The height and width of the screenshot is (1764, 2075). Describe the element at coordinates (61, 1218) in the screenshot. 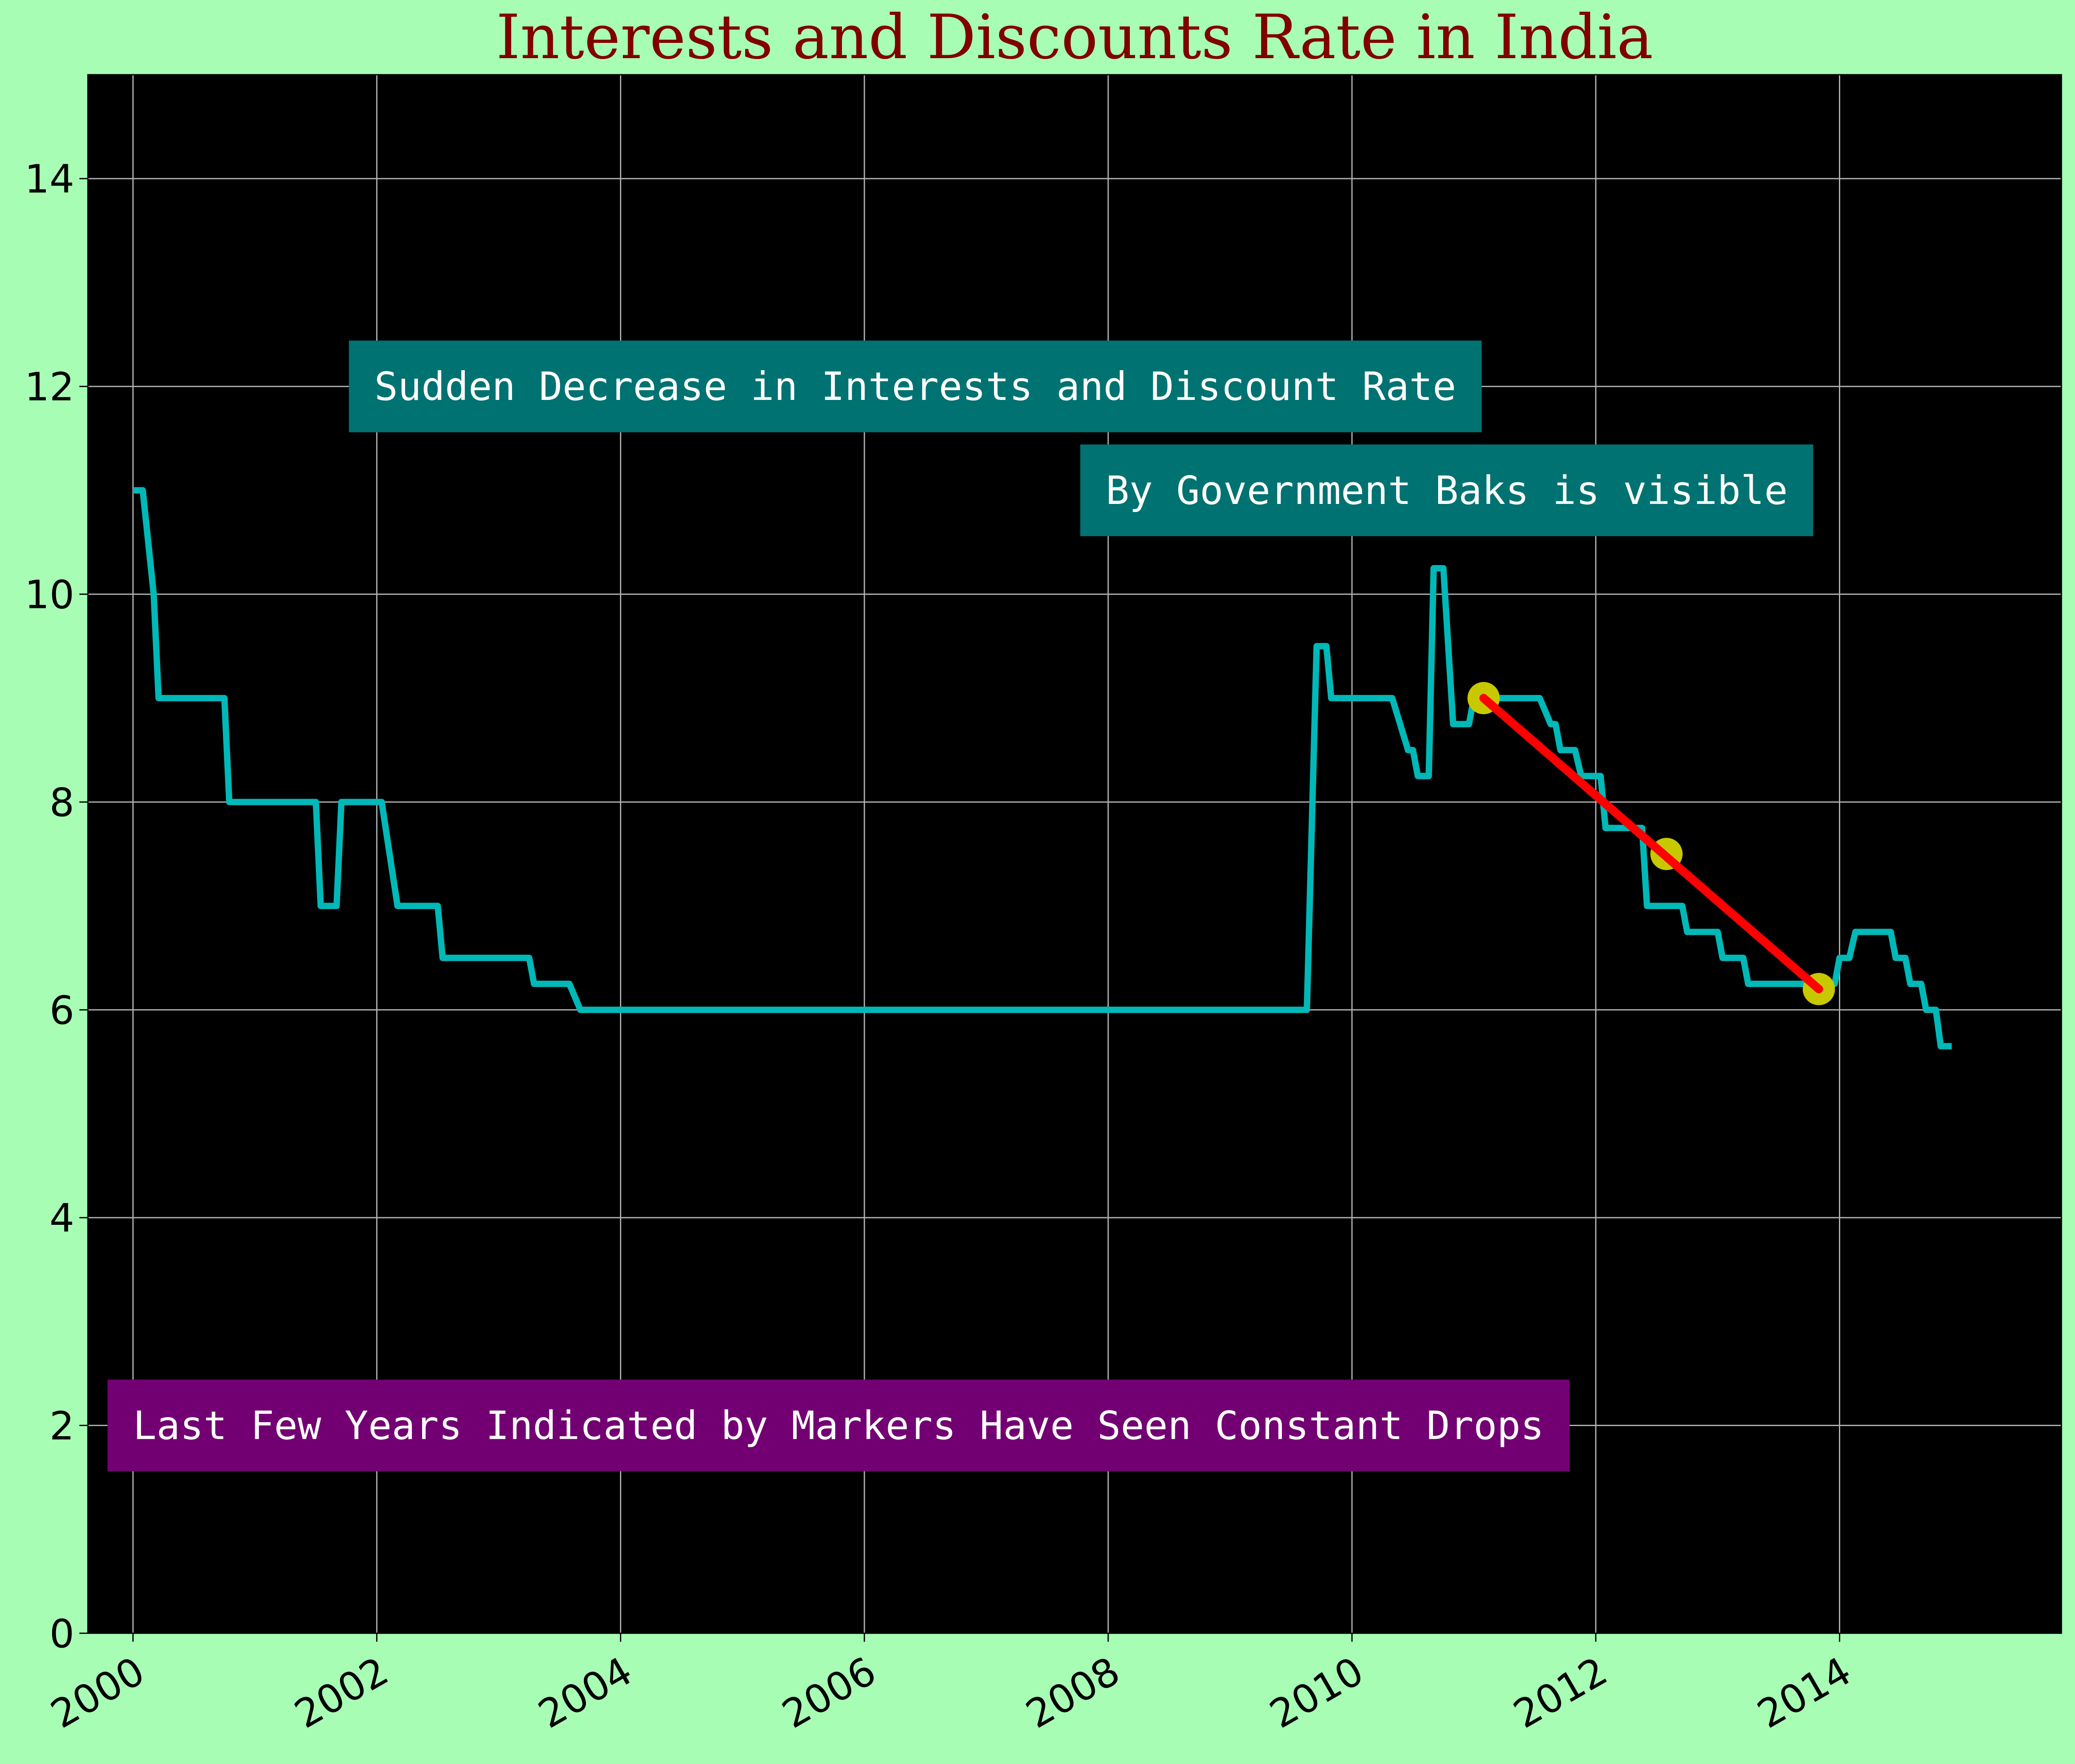

I see `y-tick-label: 4` at that location.